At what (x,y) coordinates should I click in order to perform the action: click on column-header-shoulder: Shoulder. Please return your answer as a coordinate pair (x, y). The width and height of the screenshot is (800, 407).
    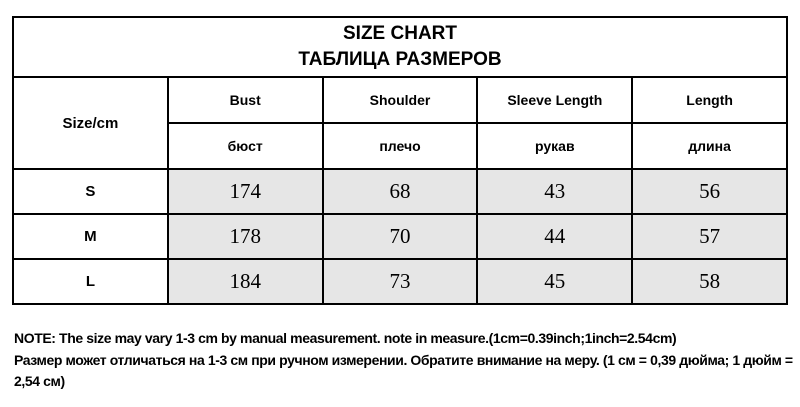
    Looking at the image, I should click on (400, 100).